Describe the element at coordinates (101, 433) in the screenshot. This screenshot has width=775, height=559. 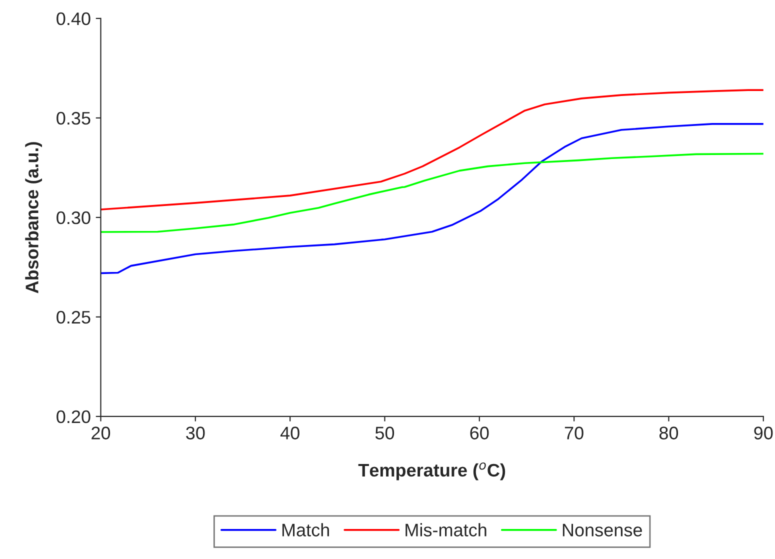
I see `x-tick-label: 20` at that location.